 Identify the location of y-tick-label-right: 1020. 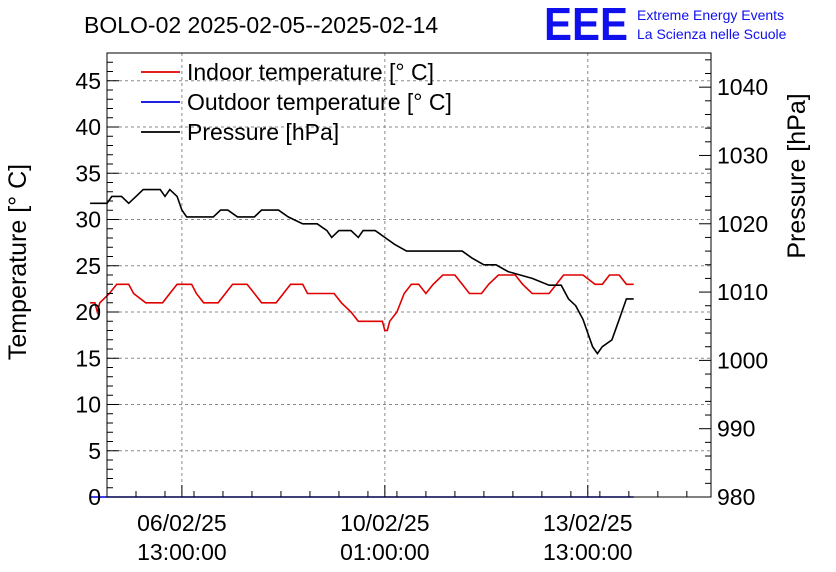
(742, 224).